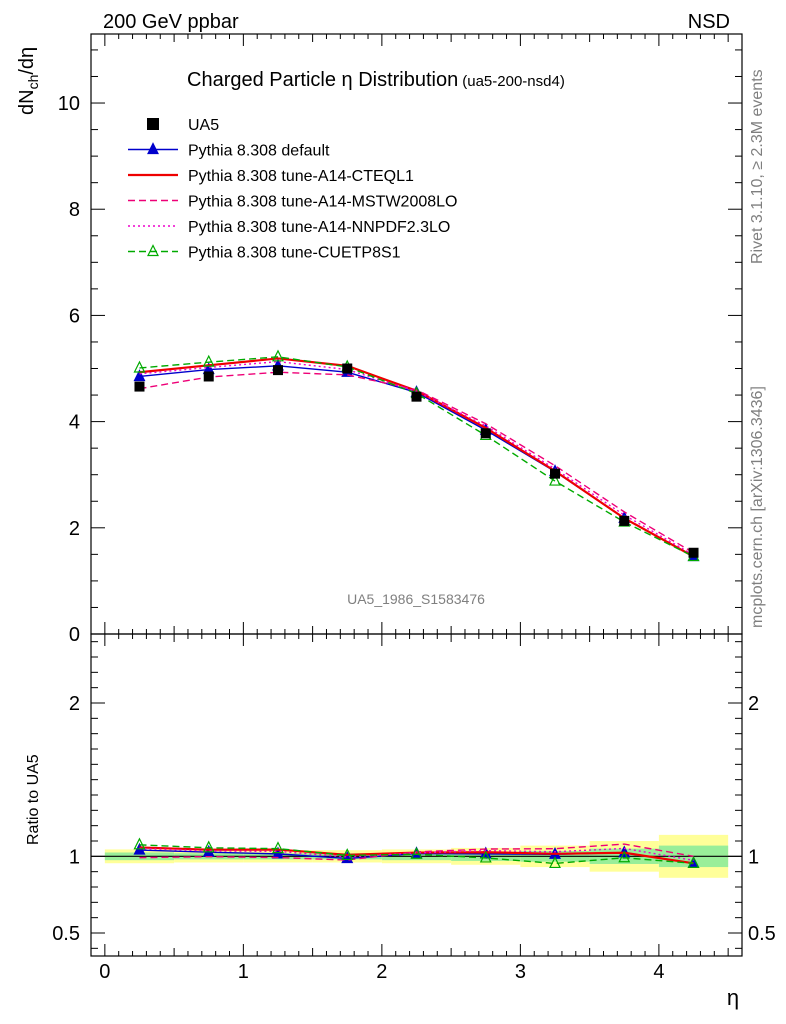 Image resolution: width=786 pixels, height=1024 pixels. What do you see at coordinates (733, 997) in the screenshot?
I see `x-axis-label: η` at bounding box center [733, 997].